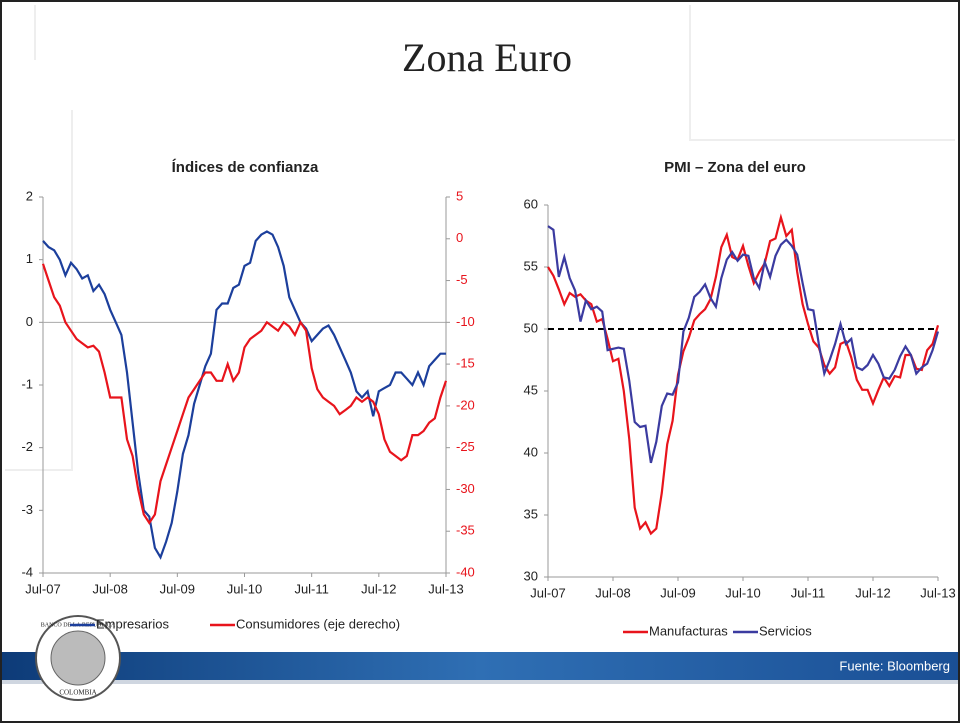 This screenshot has height=728, width=960. What do you see at coordinates (29, 195) in the screenshot?
I see `y-tick-label: 2` at bounding box center [29, 195].